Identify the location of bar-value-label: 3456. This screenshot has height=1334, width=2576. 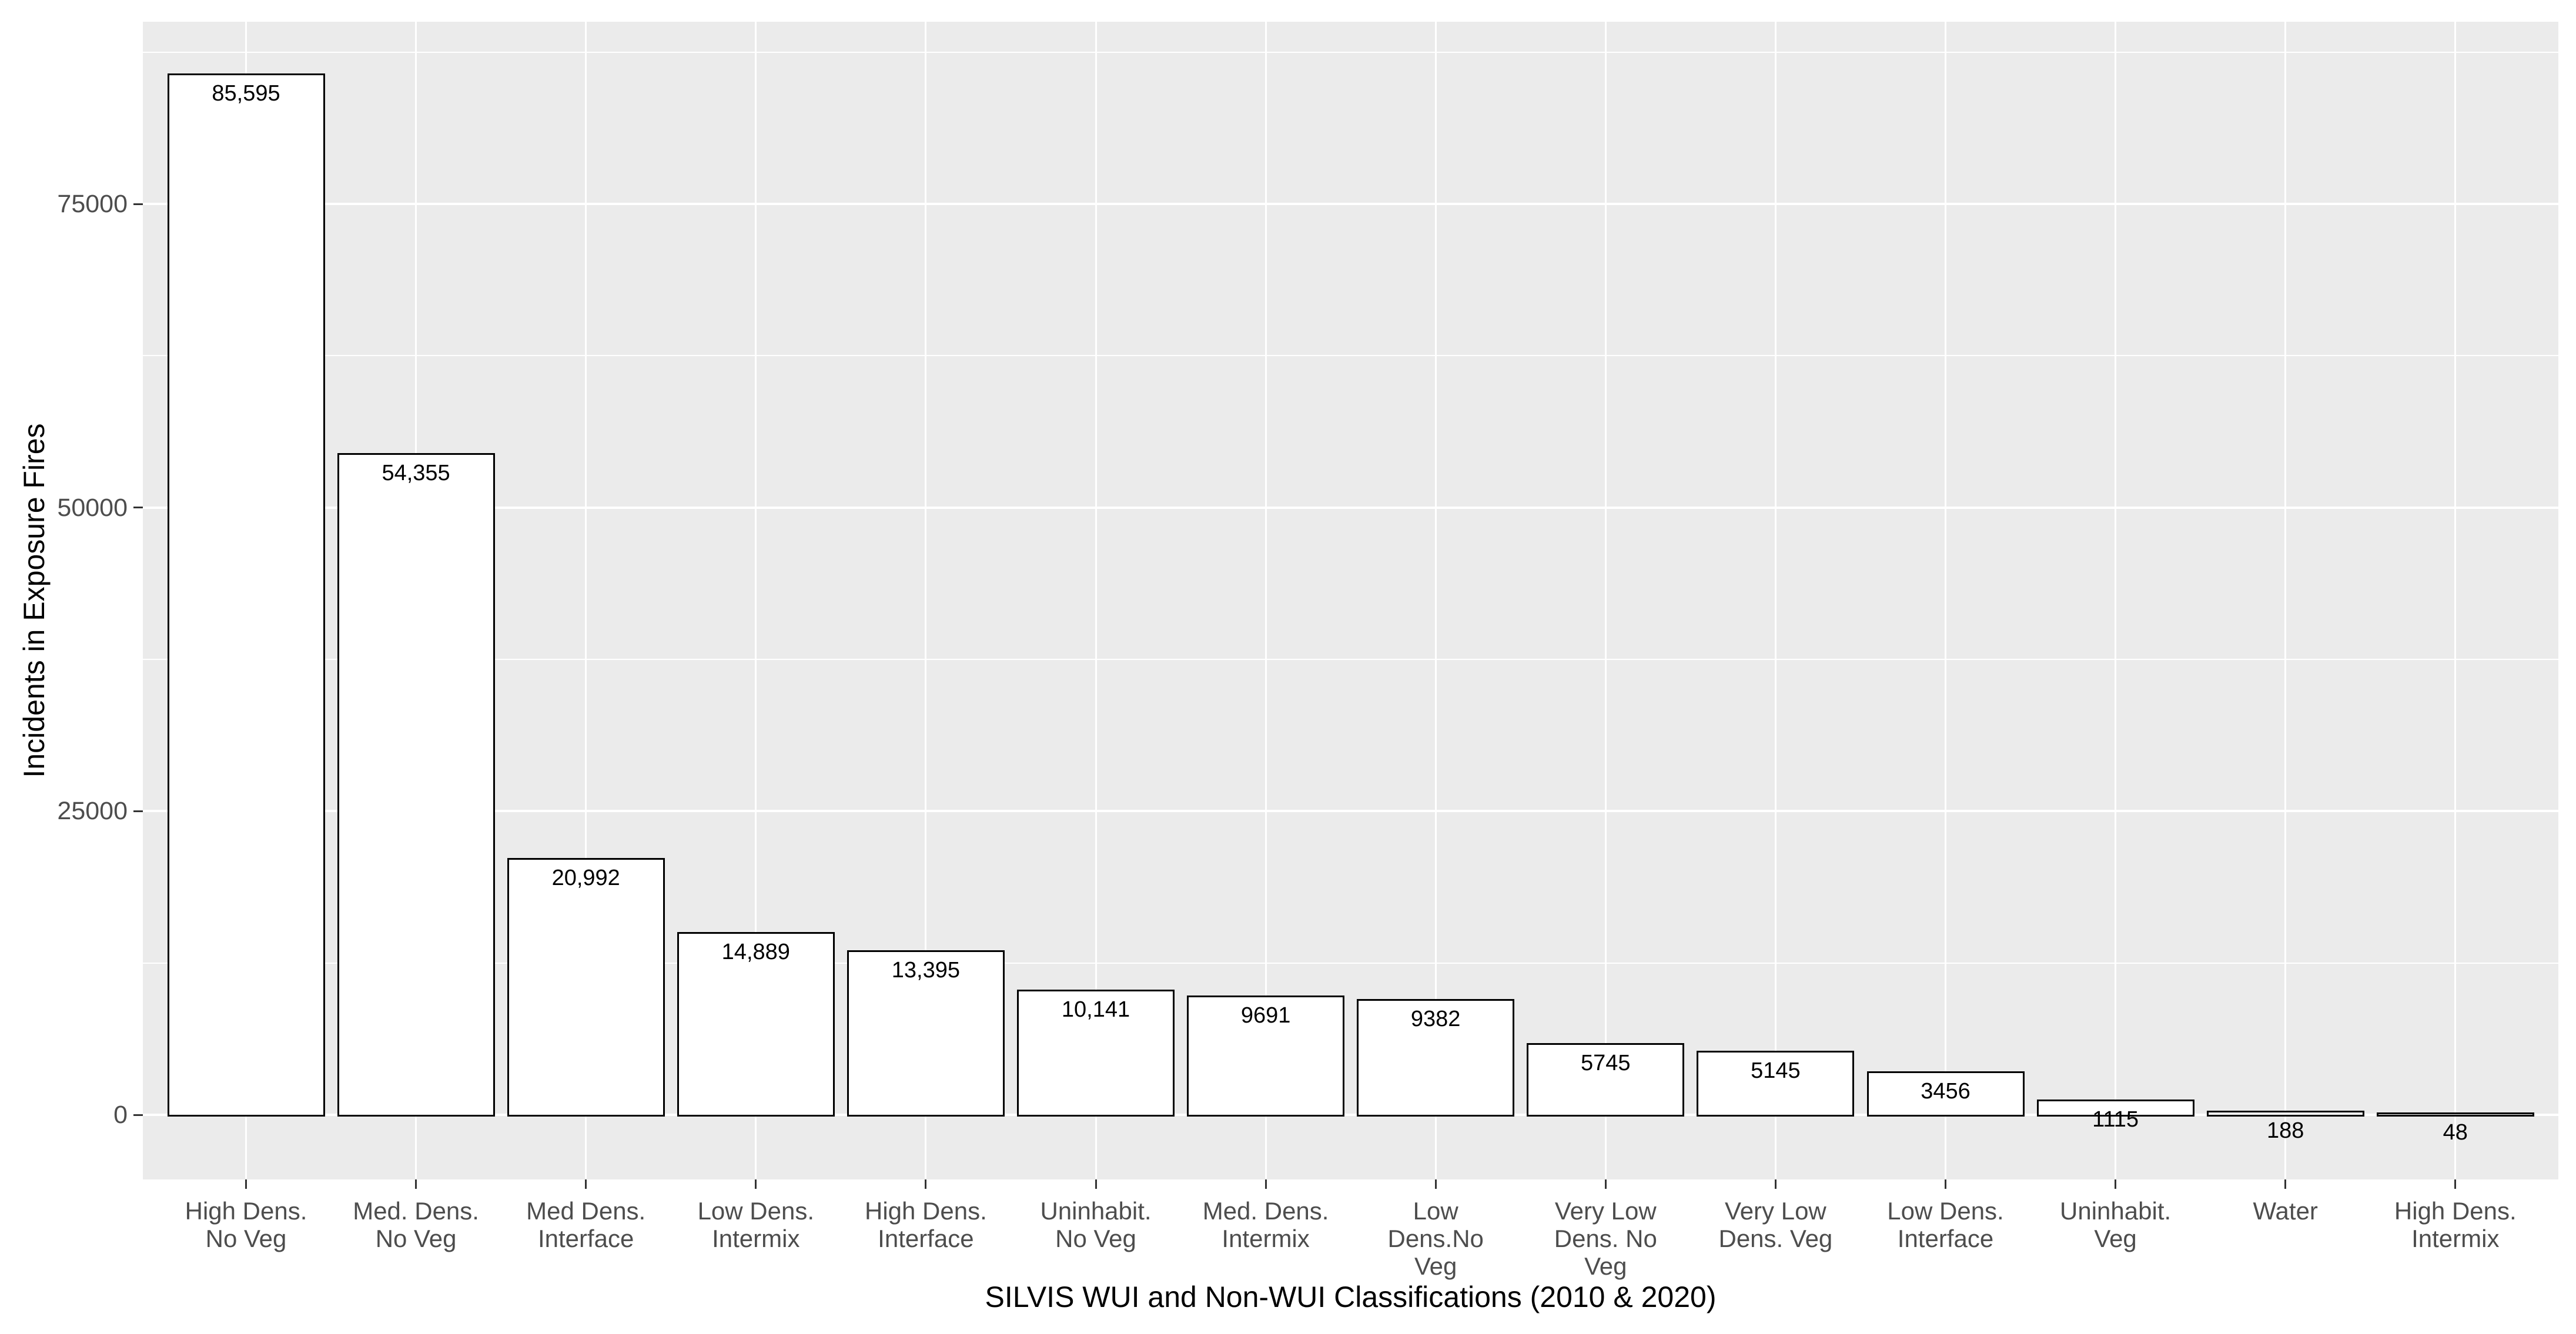
(1946, 1091).